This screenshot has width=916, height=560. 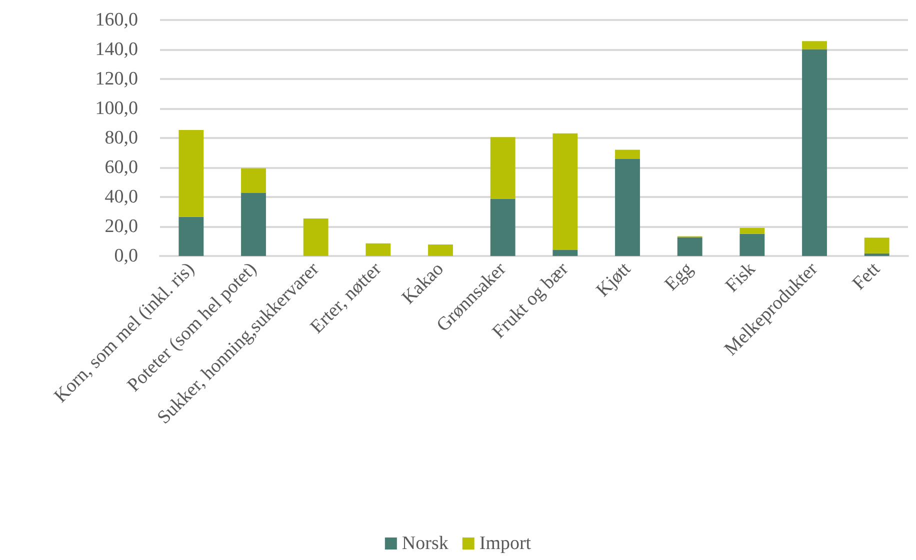 What do you see at coordinates (679, 277) in the screenshot?
I see `x-tick-label: Egg` at bounding box center [679, 277].